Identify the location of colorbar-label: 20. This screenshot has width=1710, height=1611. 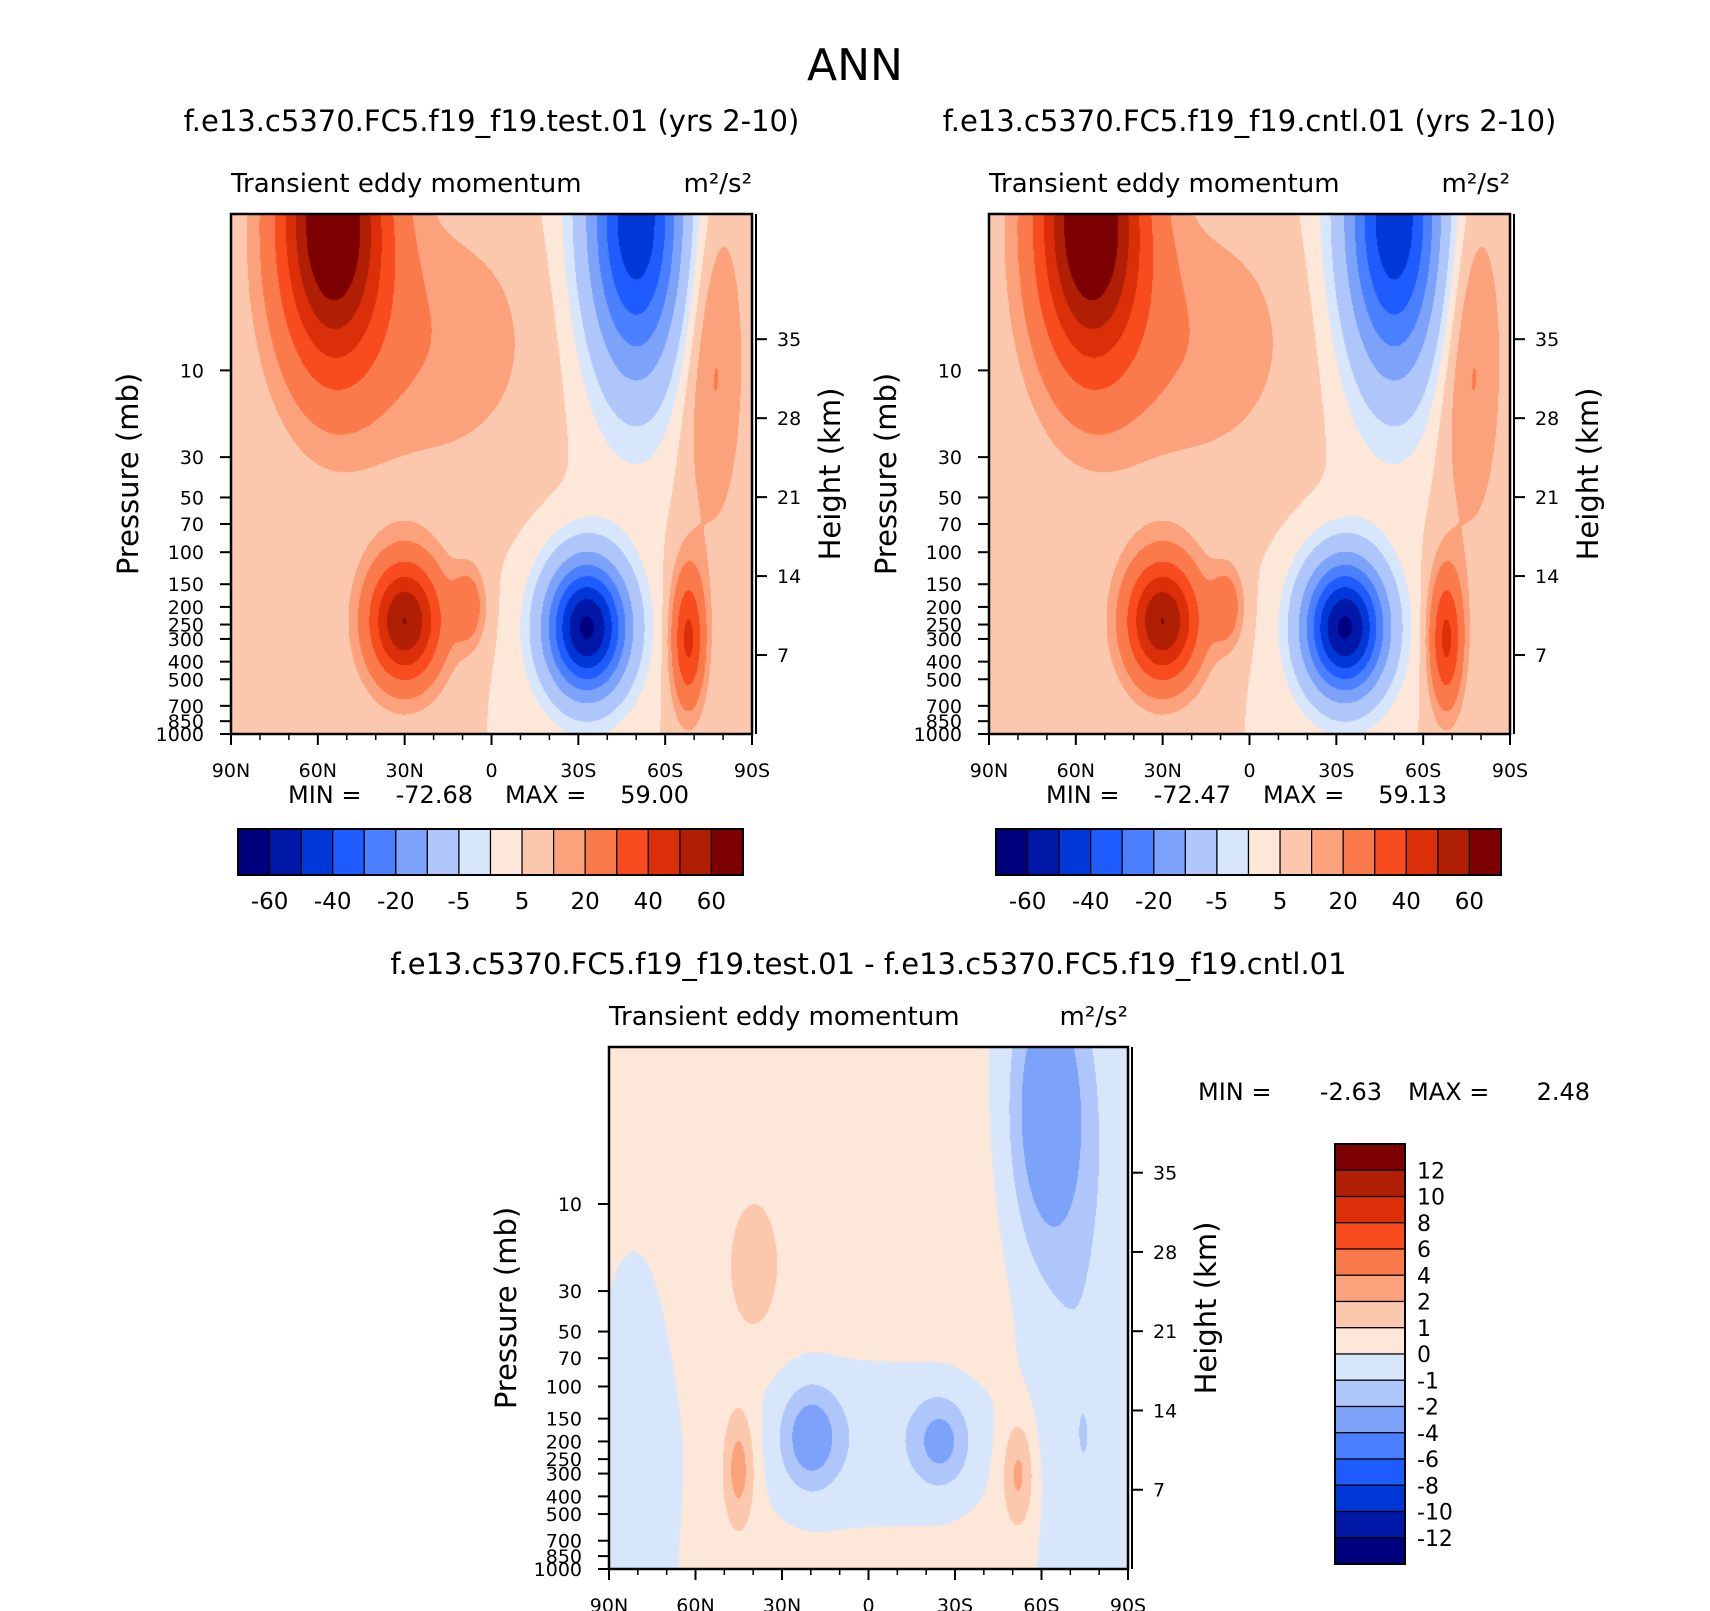
(1343, 902).